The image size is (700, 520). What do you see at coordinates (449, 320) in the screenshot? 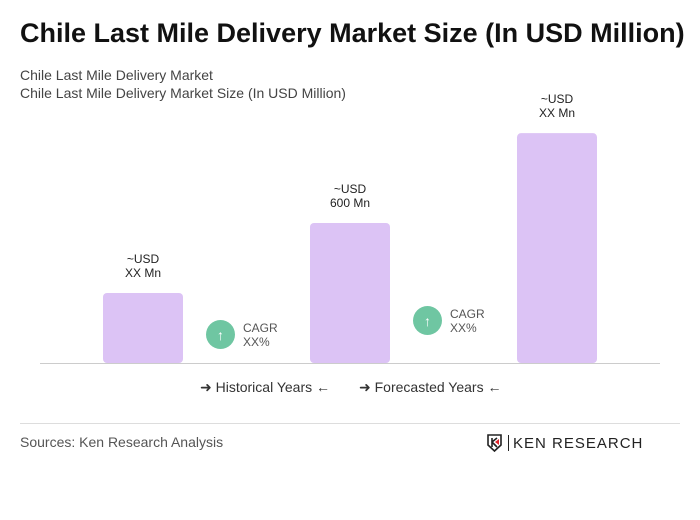
I see `cagr-badge-2: ↑ CAGR XX%` at bounding box center [449, 320].